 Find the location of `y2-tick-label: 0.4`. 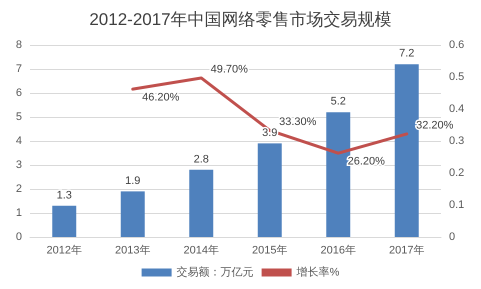

y2-tick-label: 0.4 is located at coordinates (456, 109).